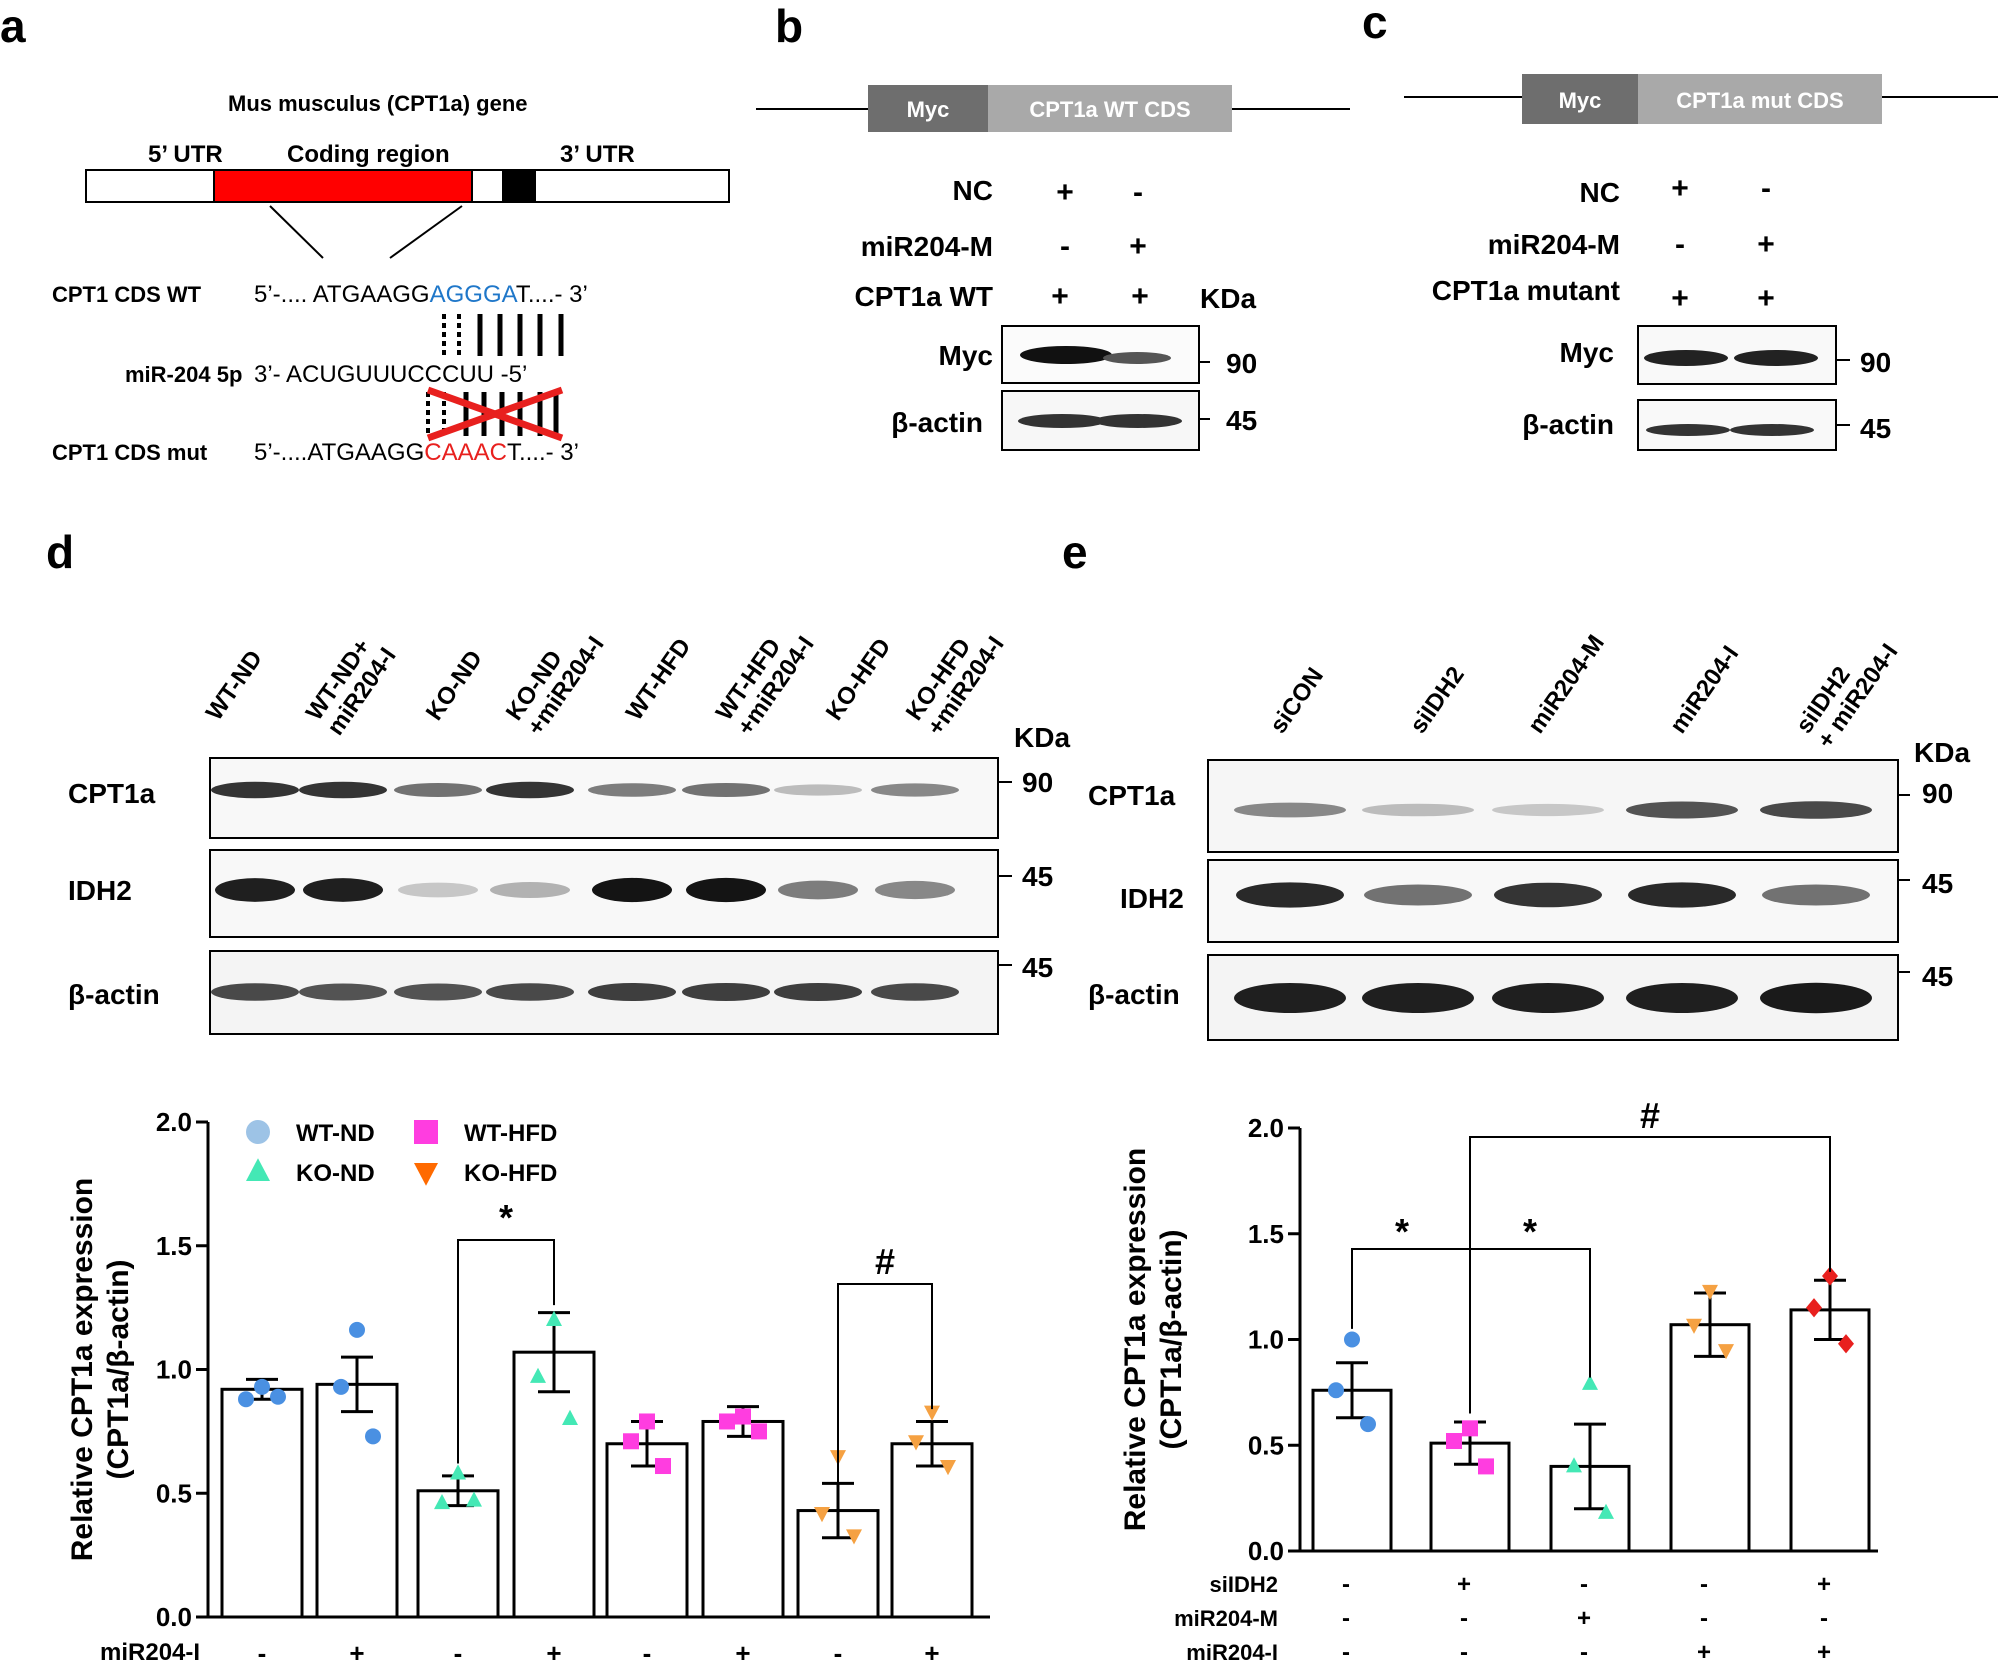  Describe the element at coordinates (339, 452) in the screenshot. I see `mut-seq-prefix: 5’-....ATGAAGG` at that location.